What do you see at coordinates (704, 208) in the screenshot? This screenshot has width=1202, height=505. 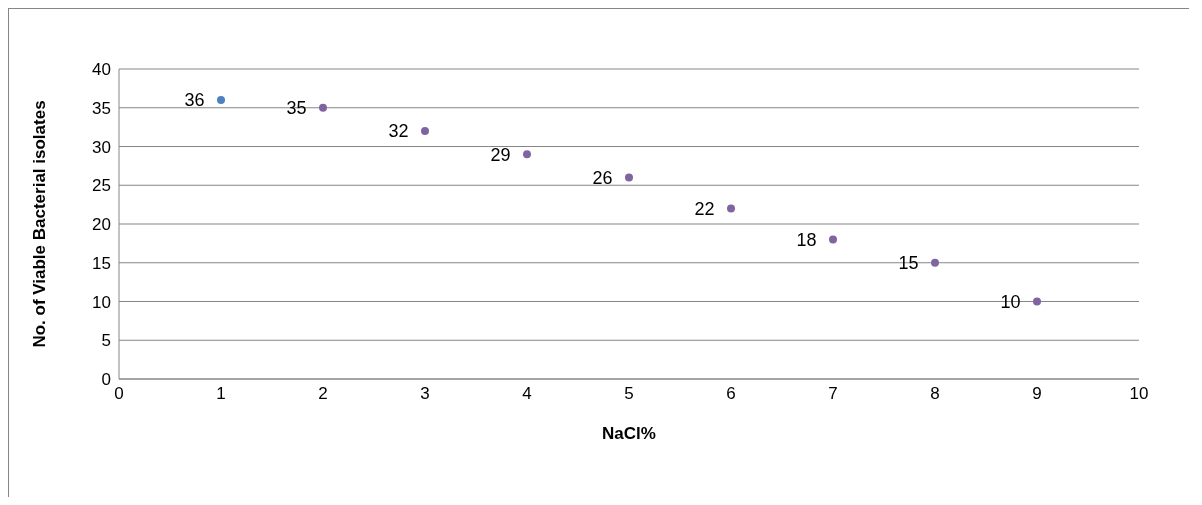 I see `data-label: 22` at bounding box center [704, 208].